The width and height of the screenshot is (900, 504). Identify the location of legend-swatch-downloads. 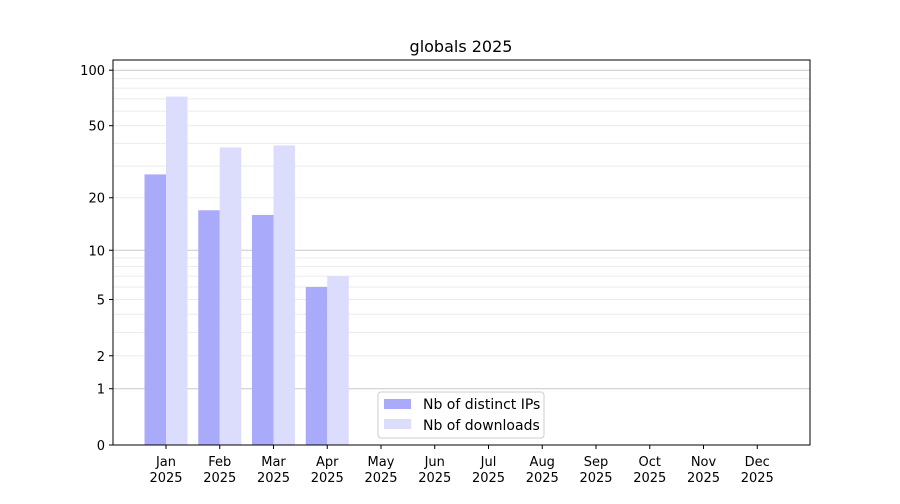
(397, 424).